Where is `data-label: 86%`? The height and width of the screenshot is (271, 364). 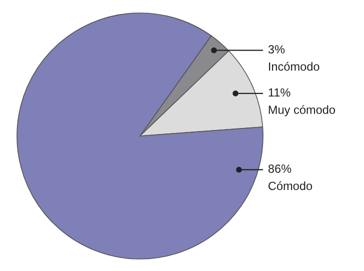 data-label: 86% is located at coordinates (280, 168).